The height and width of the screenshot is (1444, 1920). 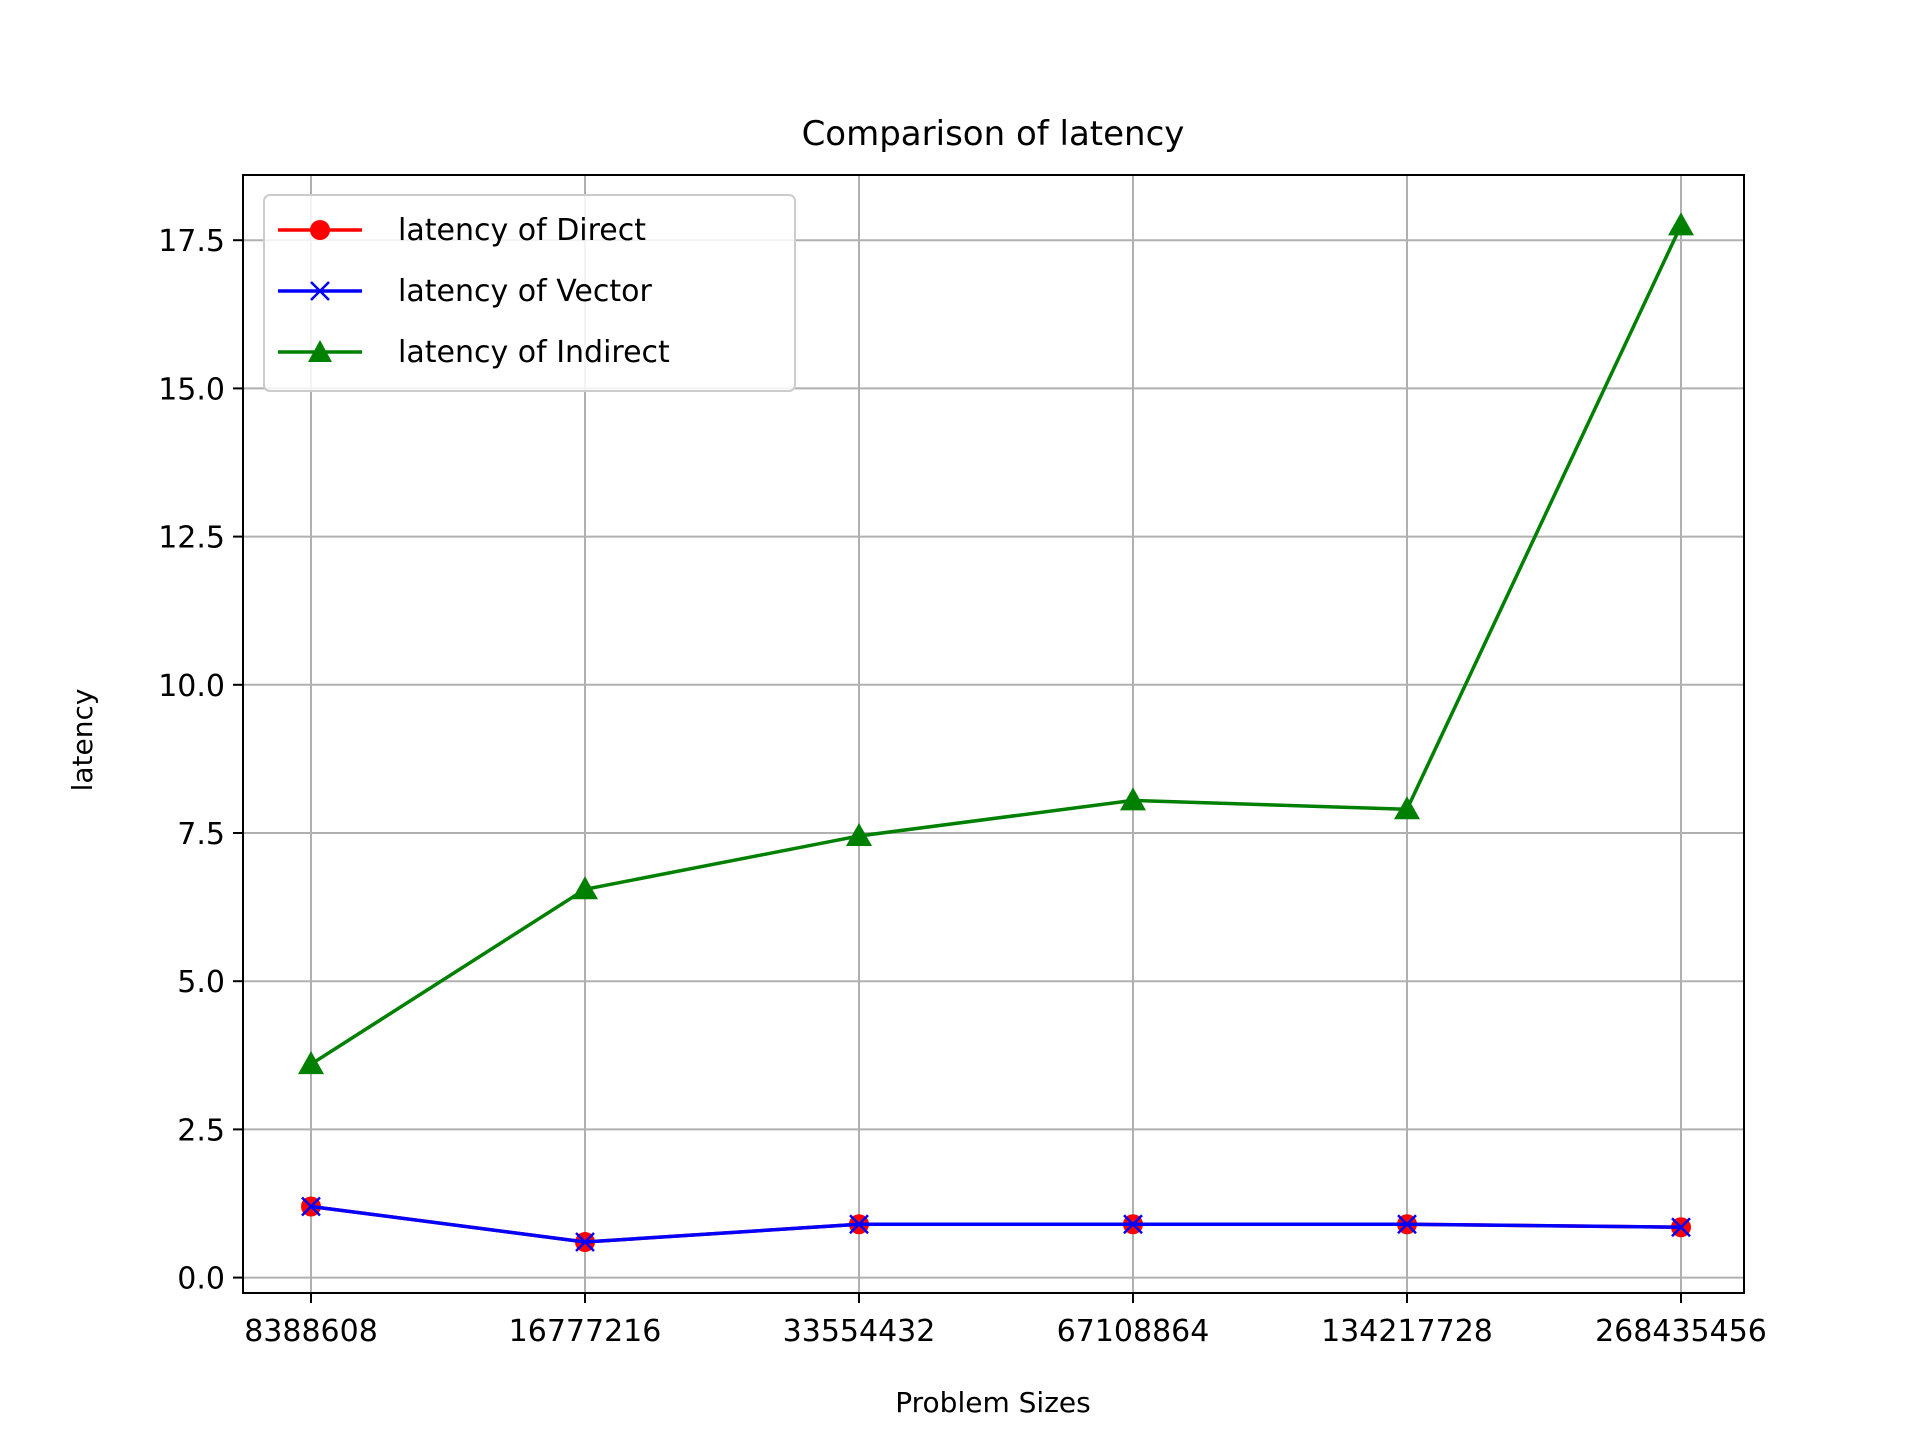 What do you see at coordinates (1681, 1331) in the screenshot?
I see `x-tick-label: 268435456` at bounding box center [1681, 1331].